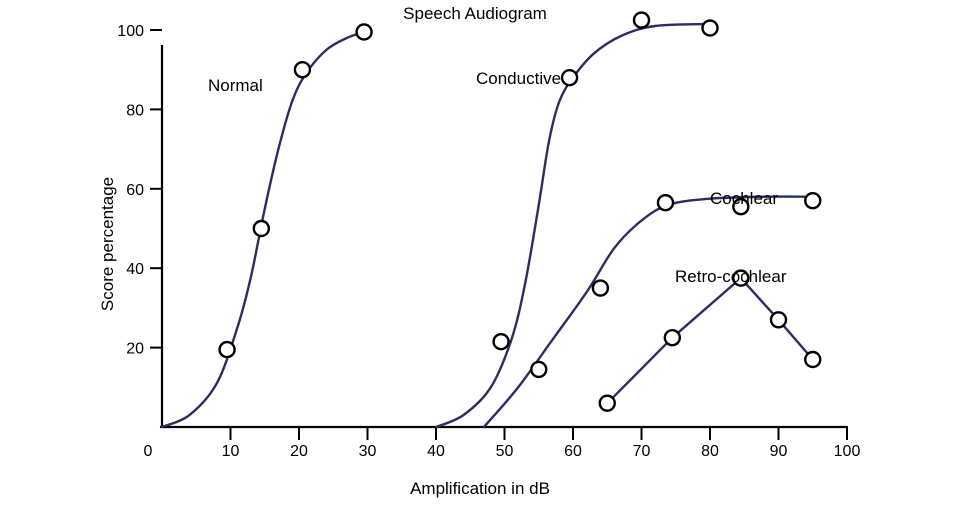 The height and width of the screenshot is (505, 960). I want to click on cochlear-label: Cochlear, so click(744, 198).